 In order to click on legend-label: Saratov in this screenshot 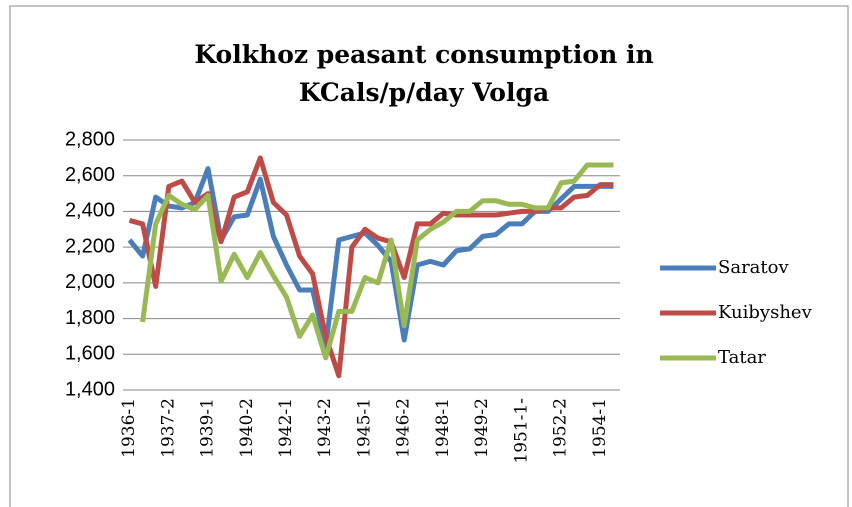, I will do `click(753, 267)`.